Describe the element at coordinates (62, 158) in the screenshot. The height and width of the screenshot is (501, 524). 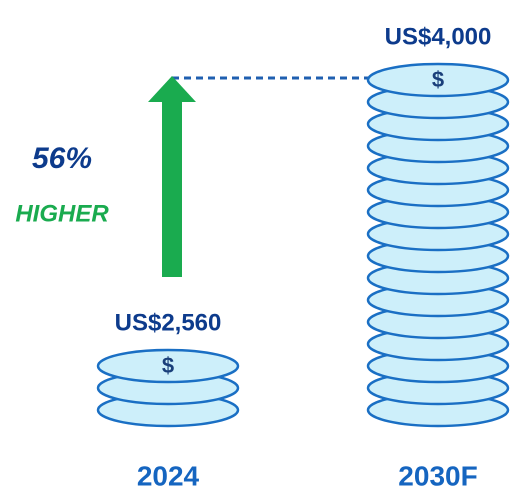
I see `annotation: 56%` at that location.